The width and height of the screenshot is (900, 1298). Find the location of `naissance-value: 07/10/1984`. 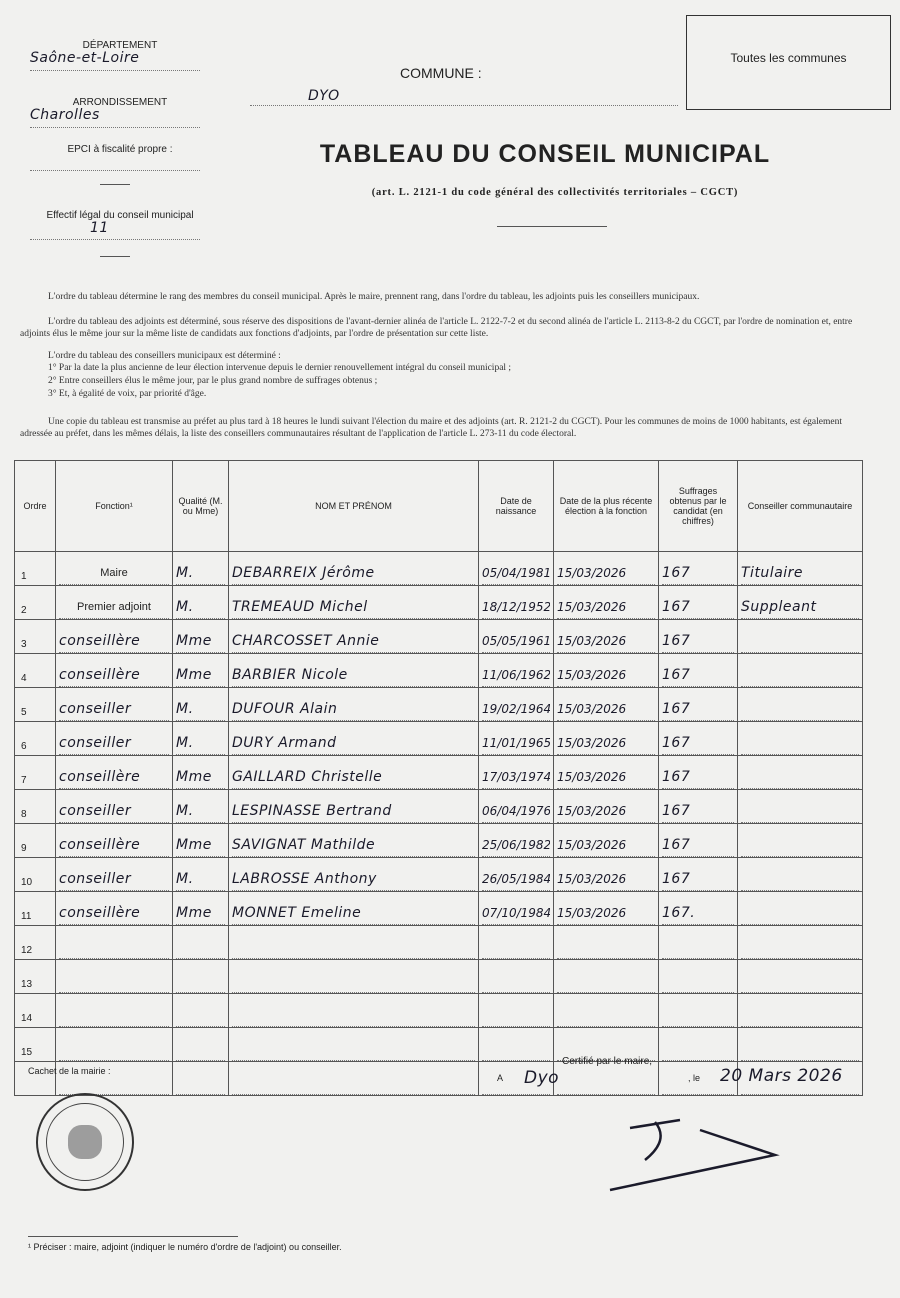

naissance-value: 07/10/1984 is located at coordinates (516, 913).